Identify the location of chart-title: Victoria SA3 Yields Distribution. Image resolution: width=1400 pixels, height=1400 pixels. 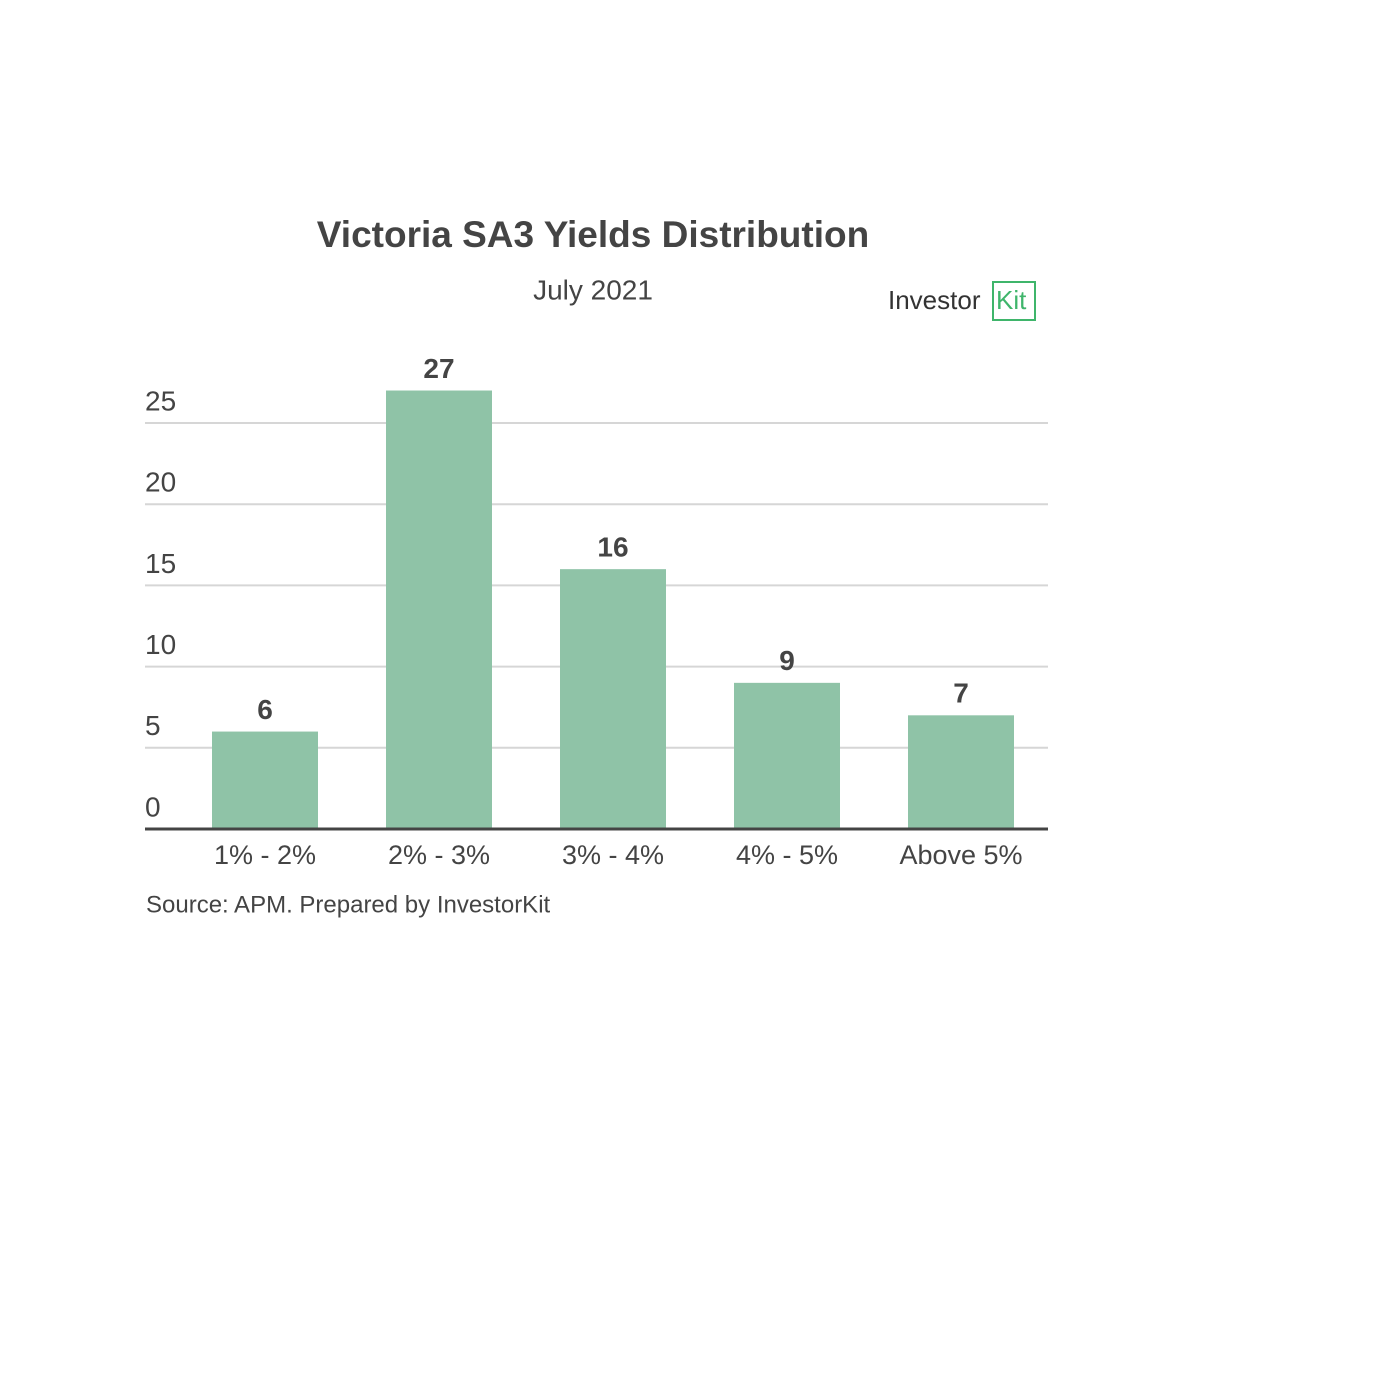
(593, 234).